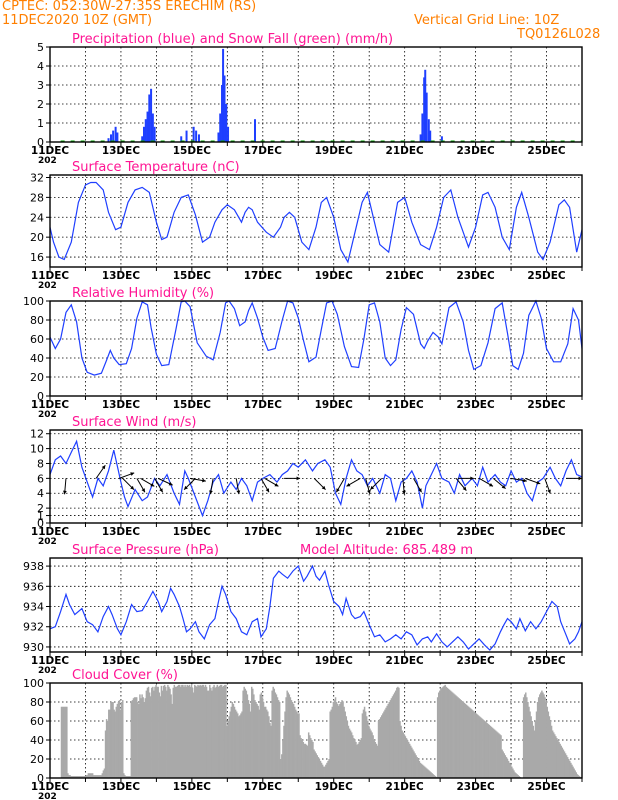 The image size is (618, 800). What do you see at coordinates (263, 661) in the screenshot?
I see `x-tick-label: 17DEC` at bounding box center [263, 661].